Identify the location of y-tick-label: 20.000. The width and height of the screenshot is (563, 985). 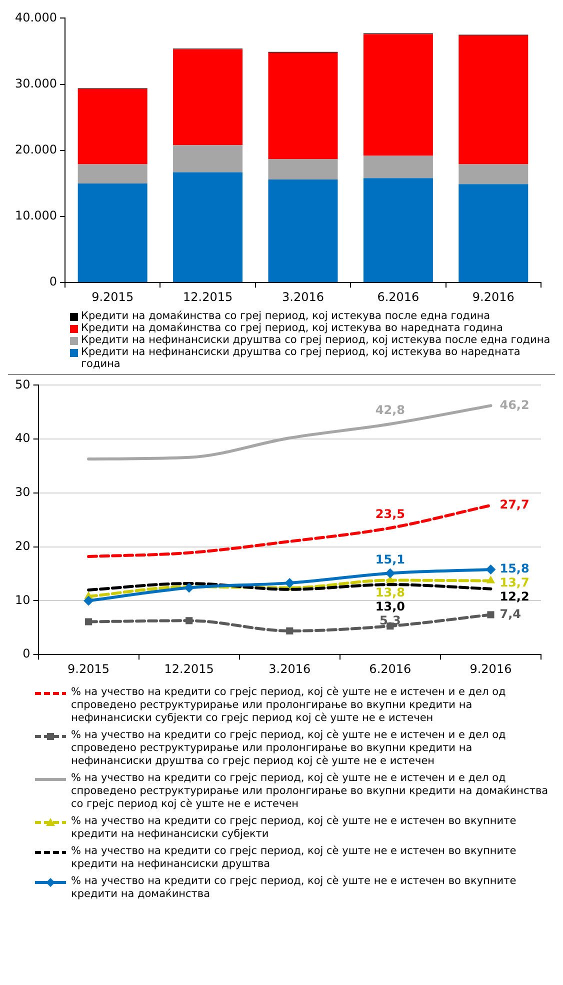
(35, 149).